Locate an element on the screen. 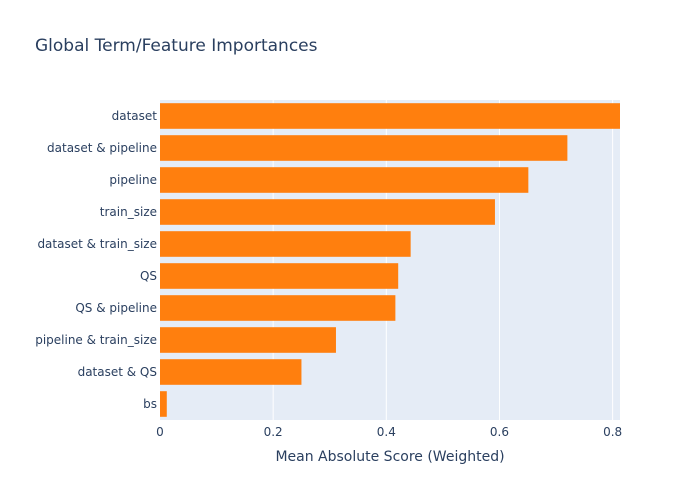 Image resolution: width=700 pixels, height=504 pixels. y-tick-label: pipeline & train_size is located at coordinates (96, 340).